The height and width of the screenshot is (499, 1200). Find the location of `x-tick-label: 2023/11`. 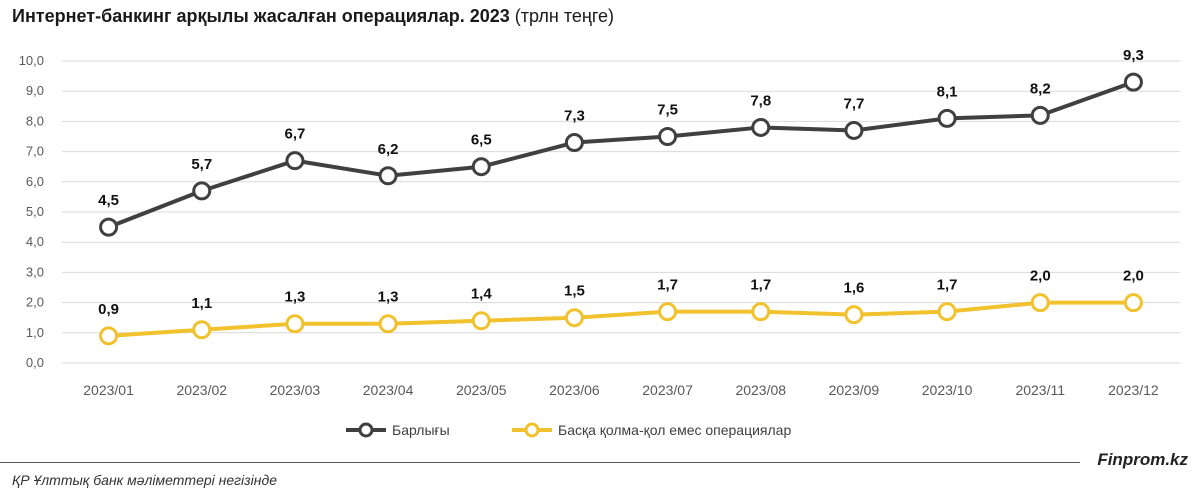

x-tick-label: 2023/11 is located at coordinates (1040, 390).